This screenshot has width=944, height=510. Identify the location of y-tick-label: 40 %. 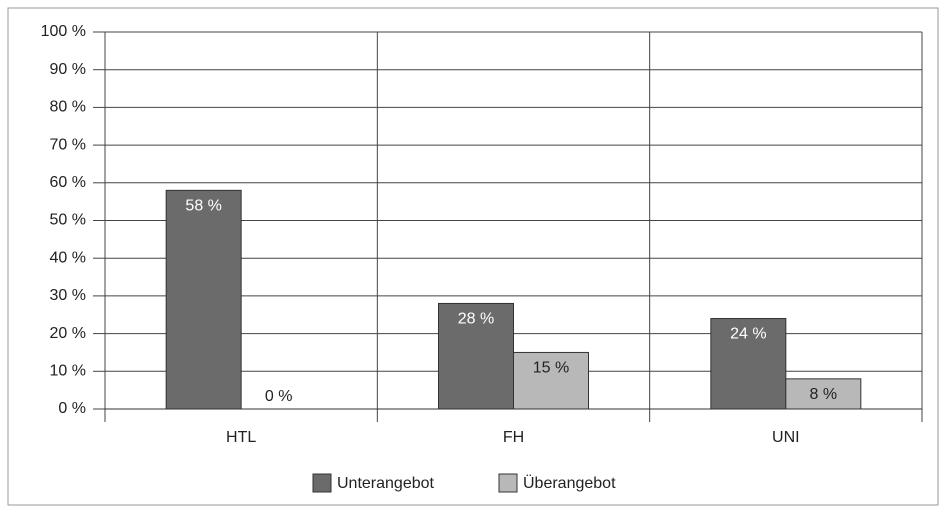
(68, 257).